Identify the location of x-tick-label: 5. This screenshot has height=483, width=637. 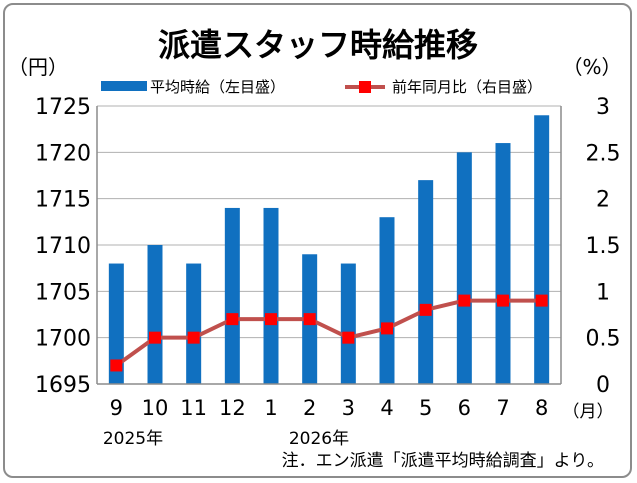
(425, 408).